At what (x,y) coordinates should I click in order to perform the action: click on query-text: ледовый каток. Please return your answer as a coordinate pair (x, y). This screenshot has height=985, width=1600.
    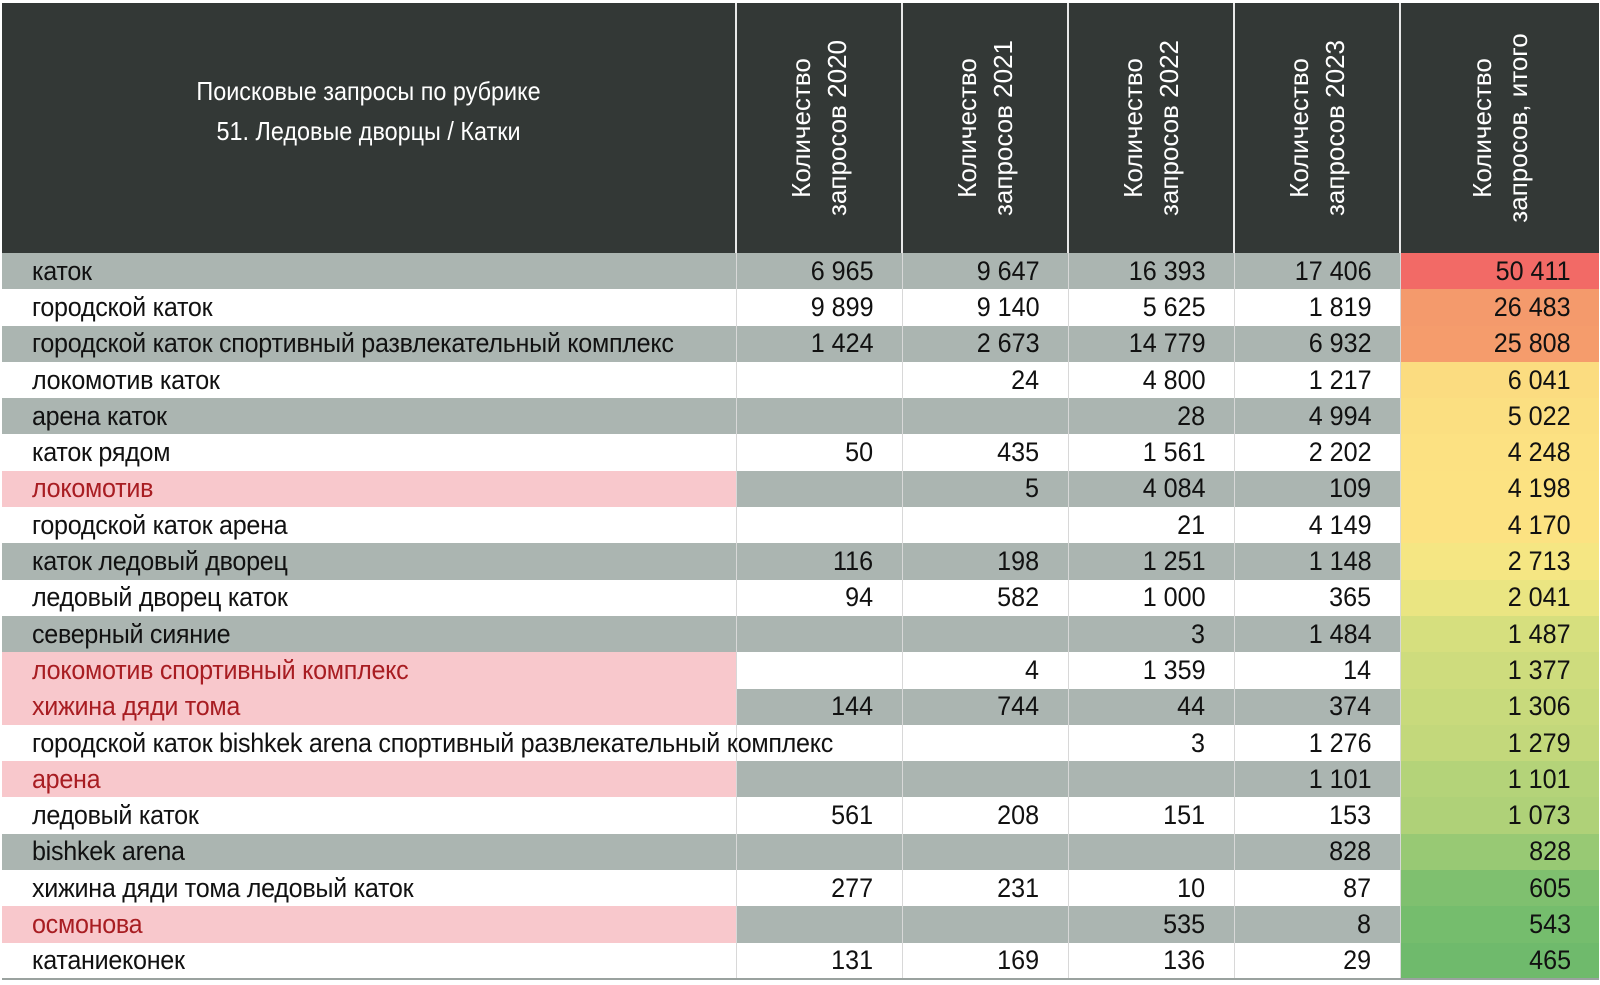
    Looking at the image, I should click on (115, 815).